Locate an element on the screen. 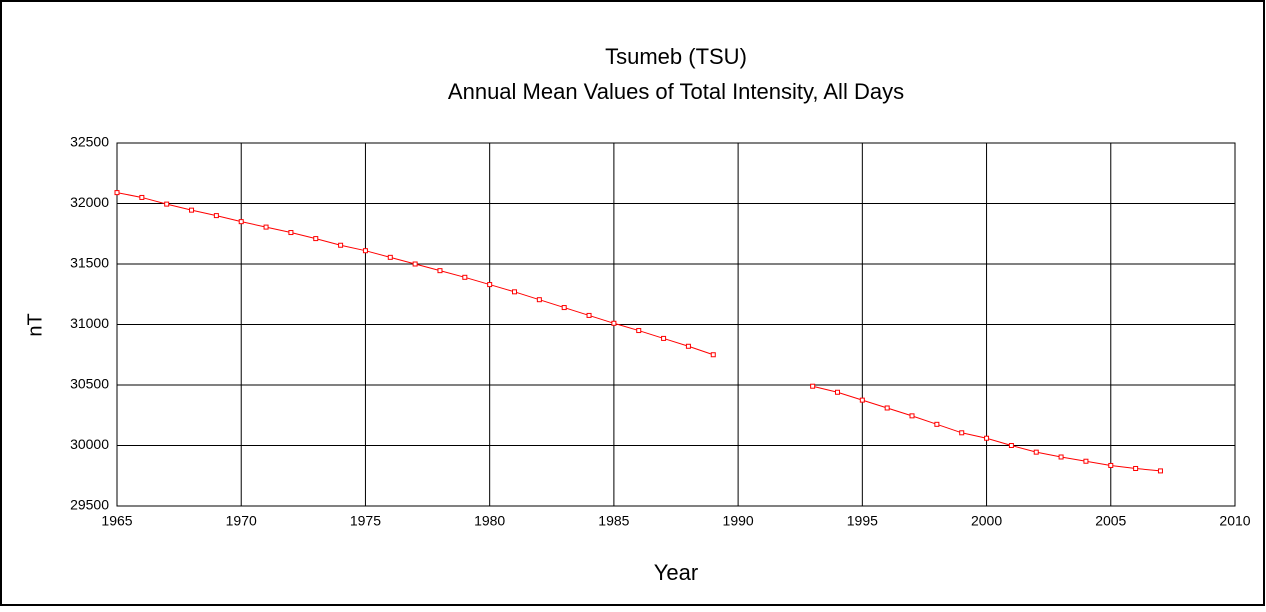 The height and width of the screenshot is (612, 1266). y-tick-label: 31000 is located at coordinates (89, 323).